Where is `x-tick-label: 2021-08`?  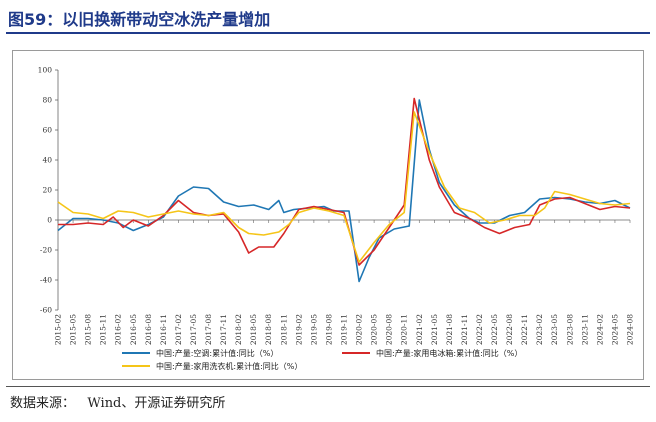 x-tick-label: 2021-08 is located at coordinates (449, 329).